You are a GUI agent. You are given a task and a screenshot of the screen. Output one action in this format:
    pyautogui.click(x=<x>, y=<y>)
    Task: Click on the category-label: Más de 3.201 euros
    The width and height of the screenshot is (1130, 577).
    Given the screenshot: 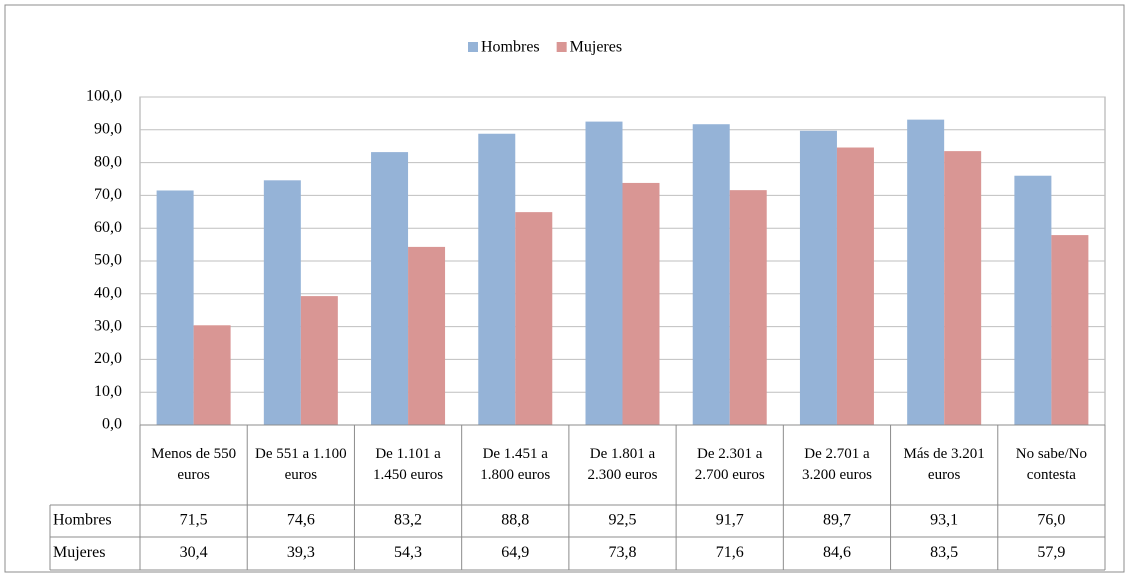 What is the action you would take?
    pyautogui.click(x=944, y=464)
    